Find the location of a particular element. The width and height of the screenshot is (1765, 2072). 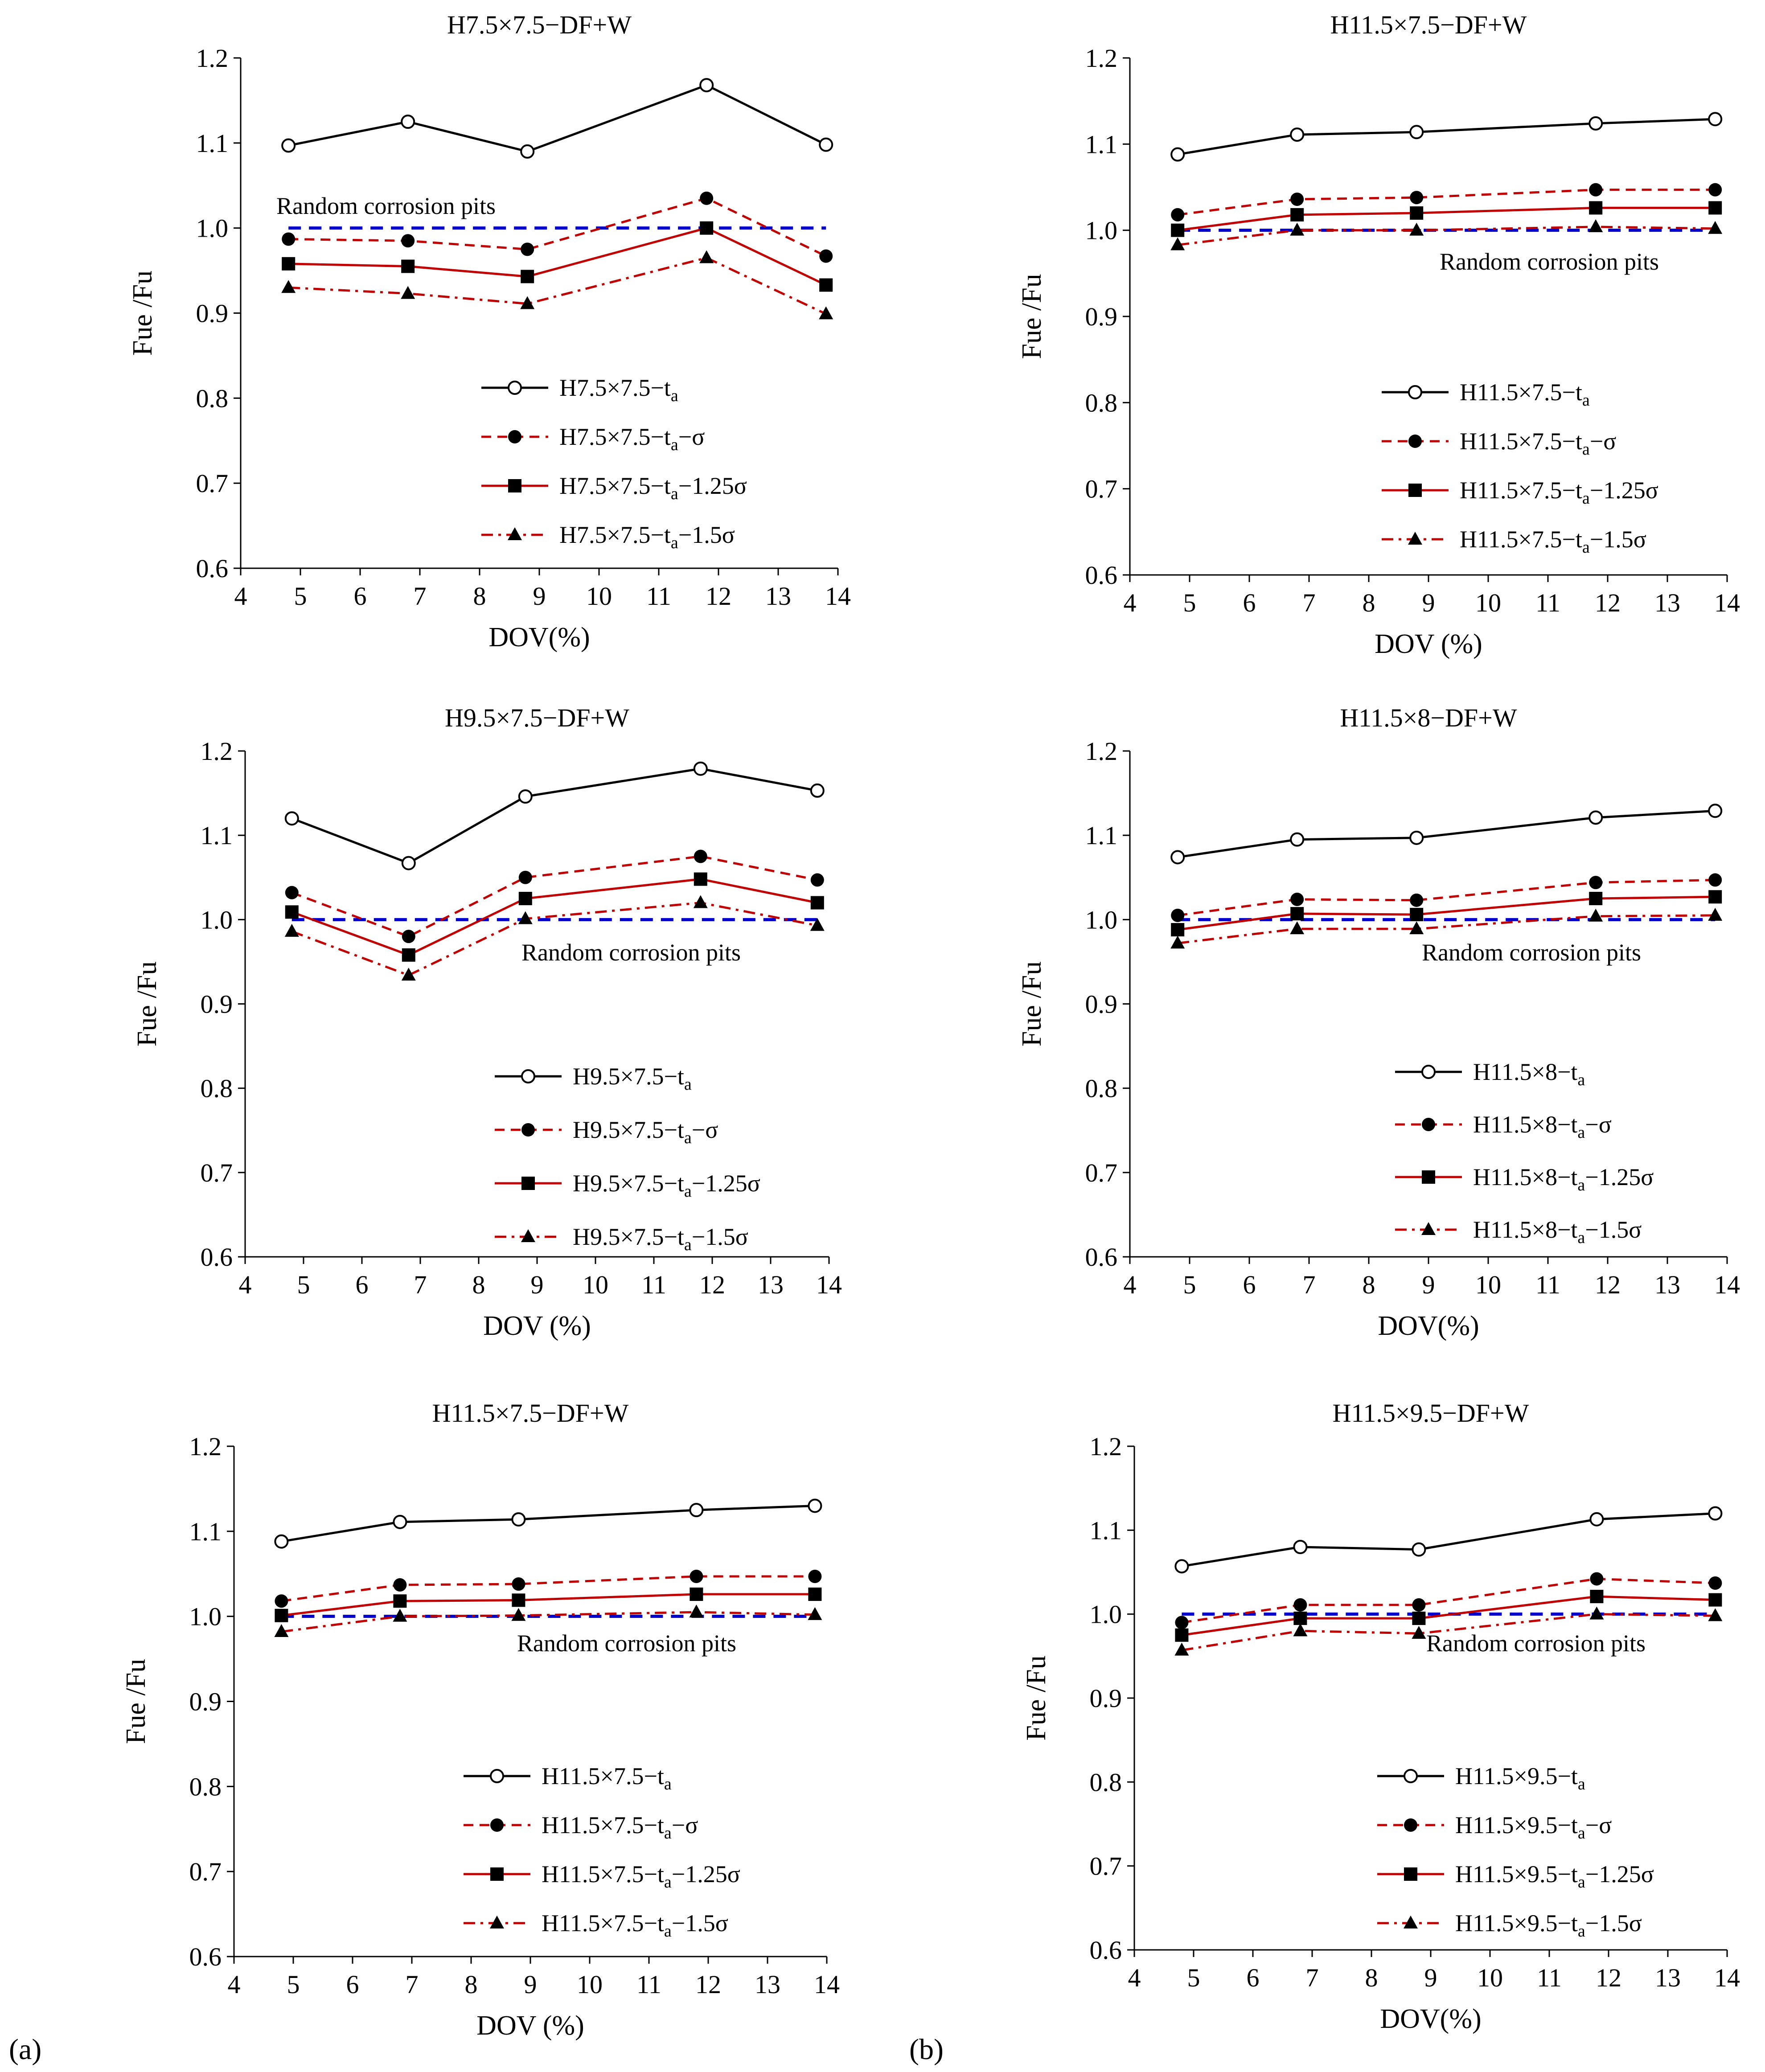

x-tick-label: 11 is located at coordinates (648, 1984).